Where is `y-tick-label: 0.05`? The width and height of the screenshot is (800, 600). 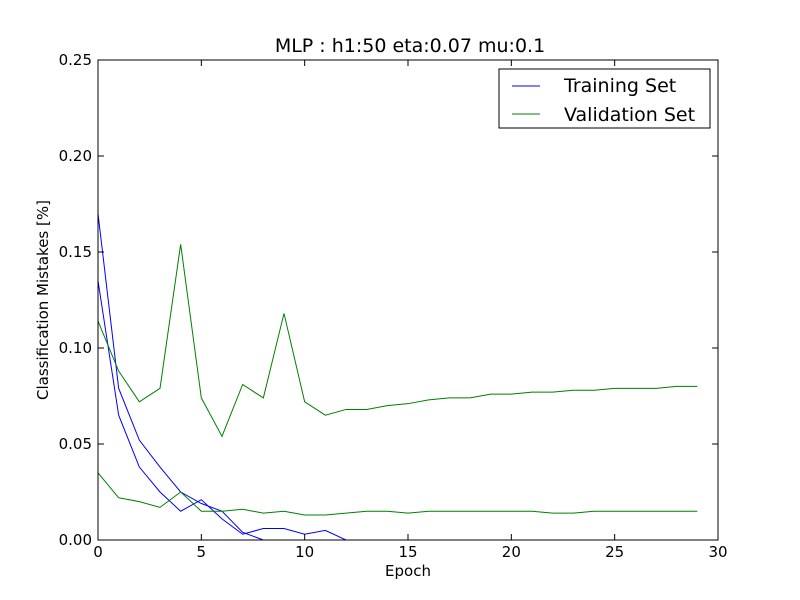 y-tick-label: 0.05 is located at coordinates (75, 444).